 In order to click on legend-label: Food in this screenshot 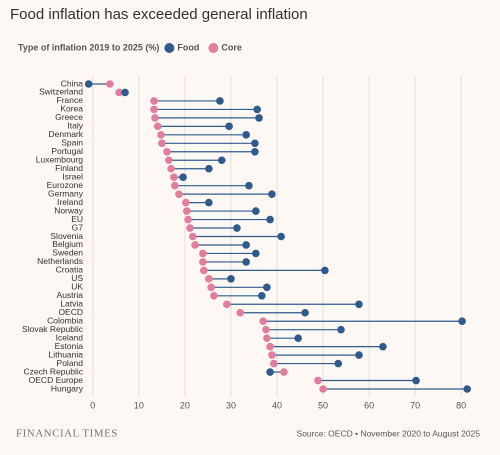, I will do `click(188, 47)`.